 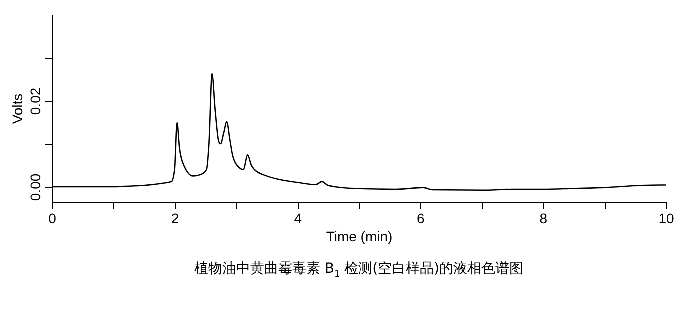 What do you see at coordinates (18, 109) in the screenshot?
I see `y-axis-title: Volts` at bounding box center [18, 109].